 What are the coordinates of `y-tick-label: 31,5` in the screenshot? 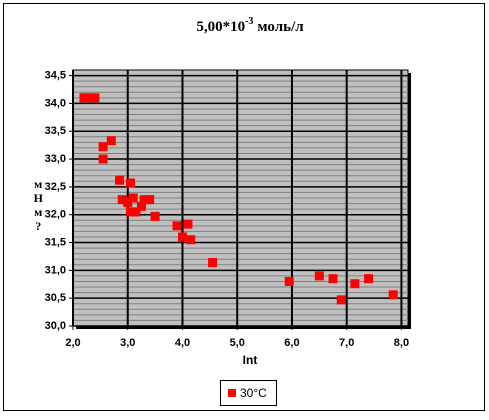 It's located at (55, 242).